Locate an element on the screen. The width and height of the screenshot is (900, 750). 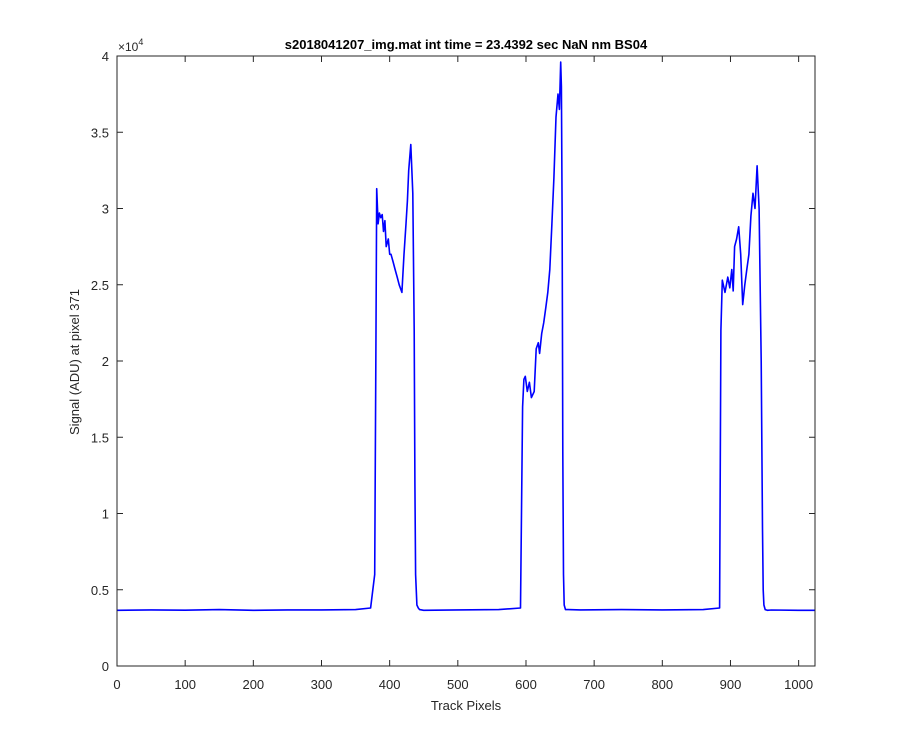
x-tick-label: 1000 is located at coordinates (798, 684).